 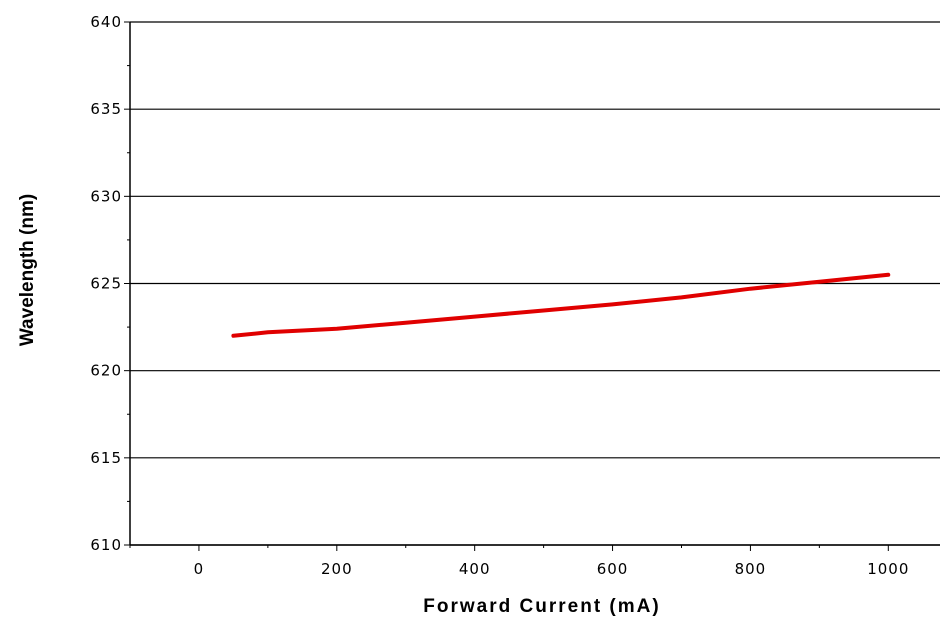 I want to click on y-tick-label: 620, so click(x=106, y=371).